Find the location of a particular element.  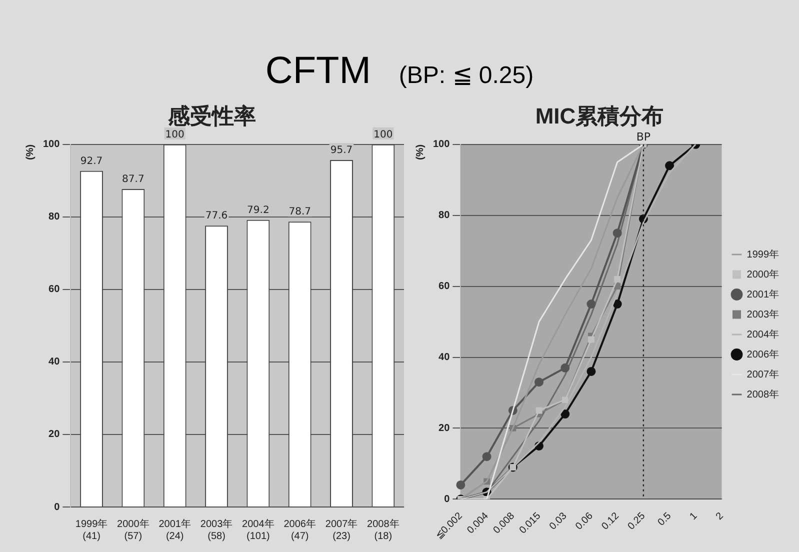

text: (BP: ≦ 0.25) is located at coordinates (466, 75).